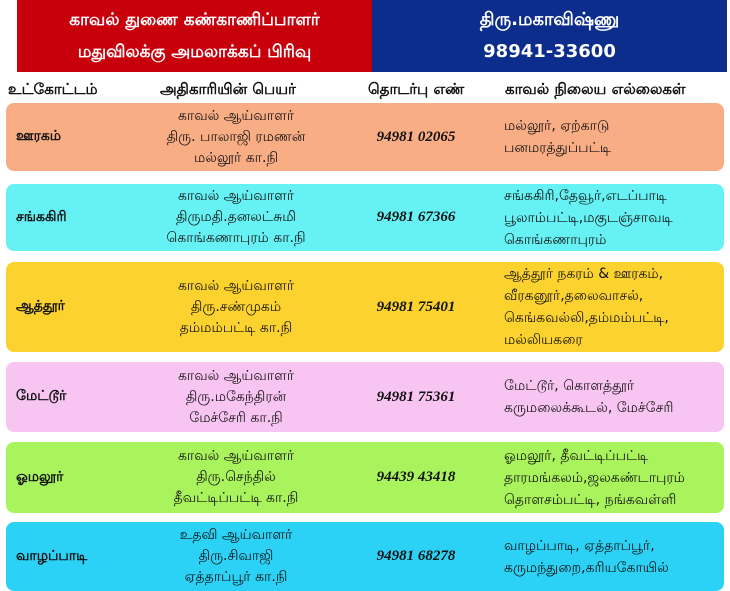 The image size is (730, 591). I want to click on officer-line: திரு.செந்தில், so click(236, 477).